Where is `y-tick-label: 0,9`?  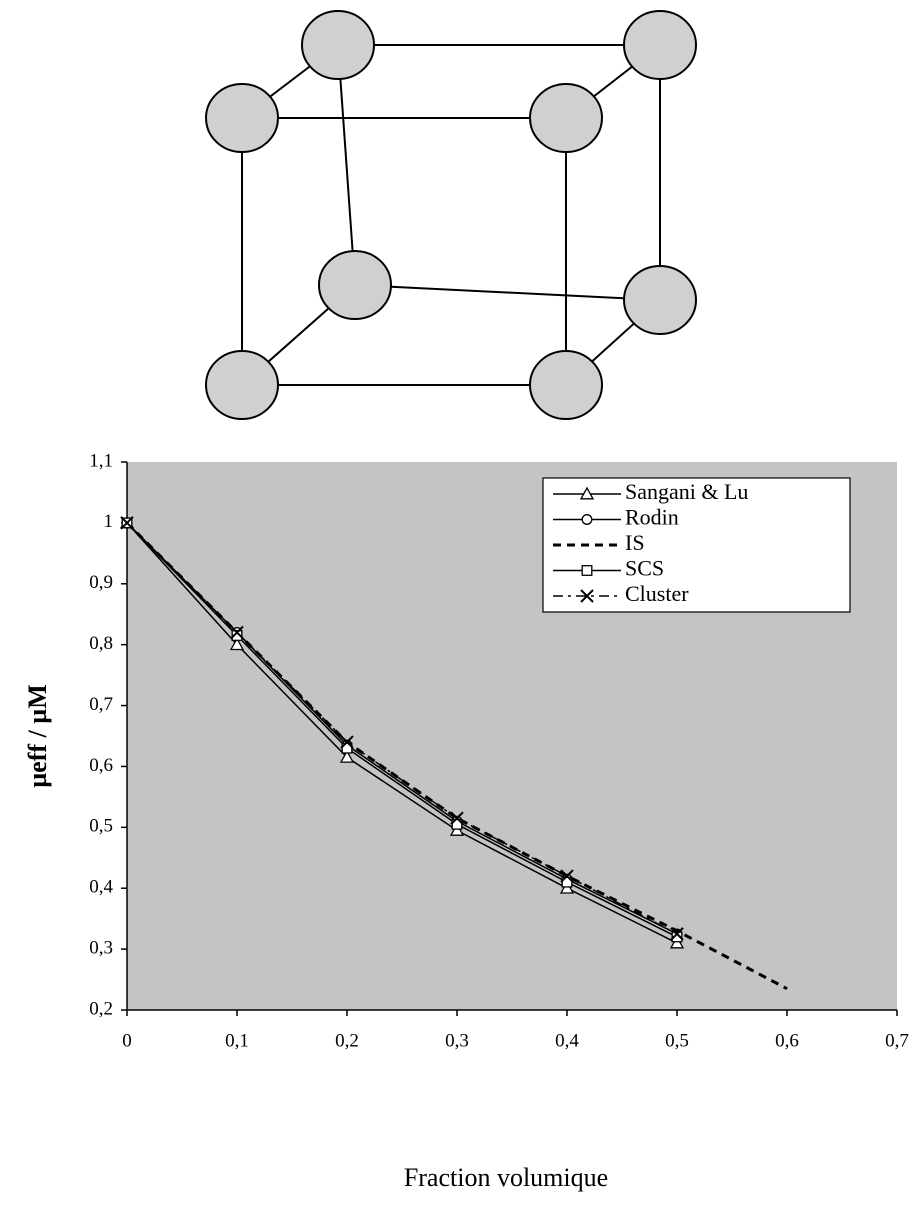 y-tick-label: 0,9 is located at coordinates (101, 582).